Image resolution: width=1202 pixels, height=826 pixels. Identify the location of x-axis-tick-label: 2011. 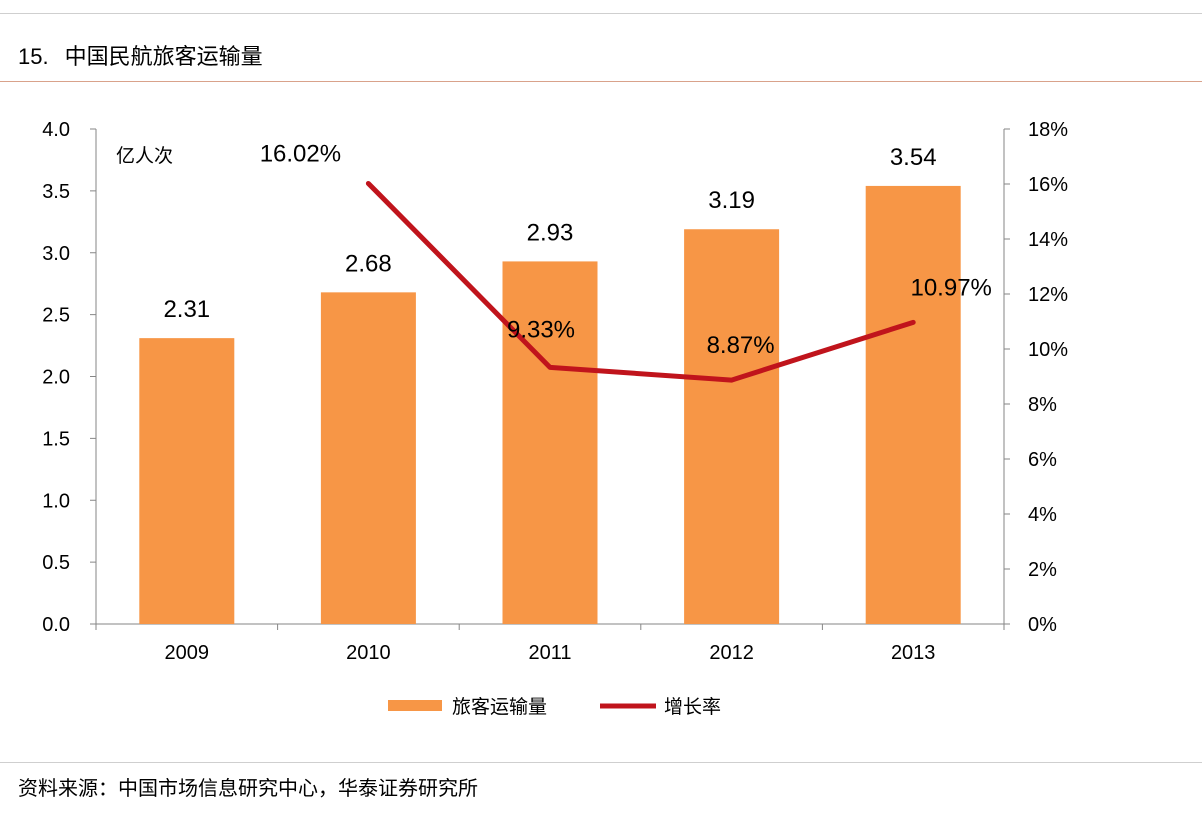
(549, 653).